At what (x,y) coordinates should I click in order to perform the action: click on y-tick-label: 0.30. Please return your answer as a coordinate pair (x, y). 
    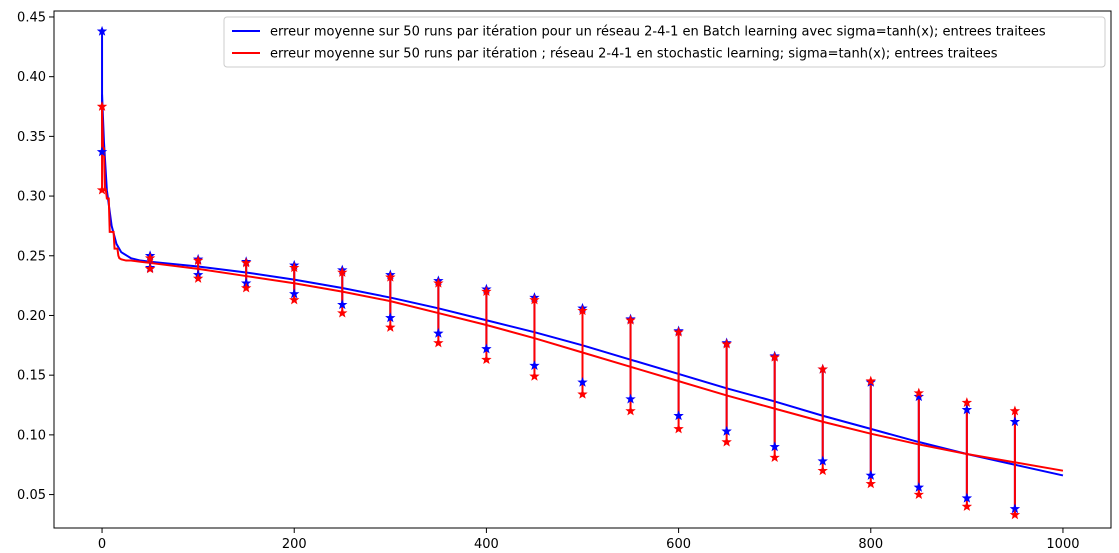
    Looking at the image, I should click on (31, 197).